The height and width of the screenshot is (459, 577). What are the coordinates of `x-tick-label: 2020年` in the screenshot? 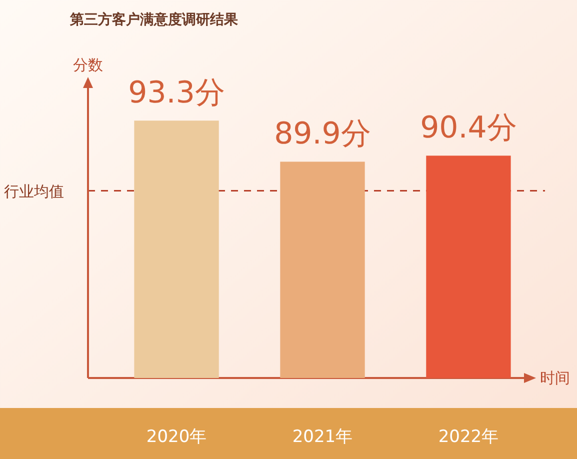 It's located at (176, 437).